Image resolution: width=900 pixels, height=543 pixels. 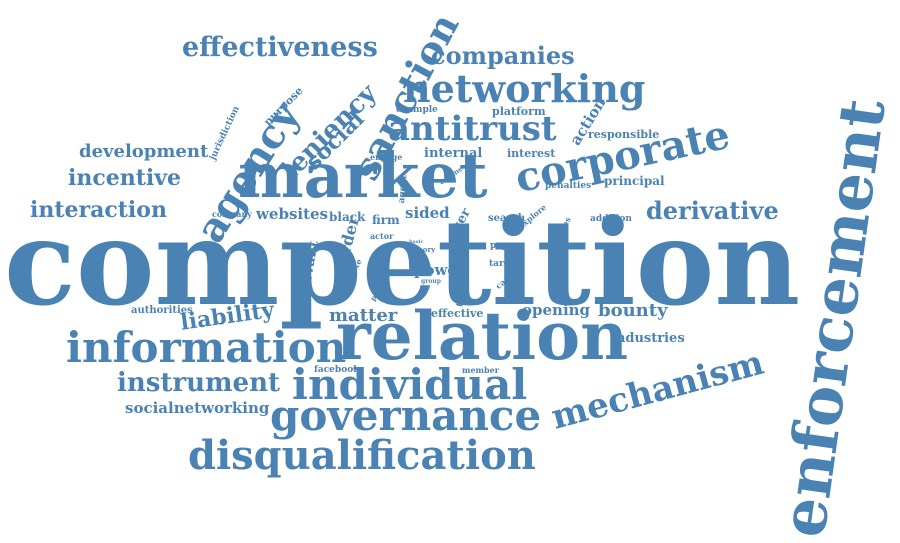 I want to click on word: incentive, so click(x=125, y=178).